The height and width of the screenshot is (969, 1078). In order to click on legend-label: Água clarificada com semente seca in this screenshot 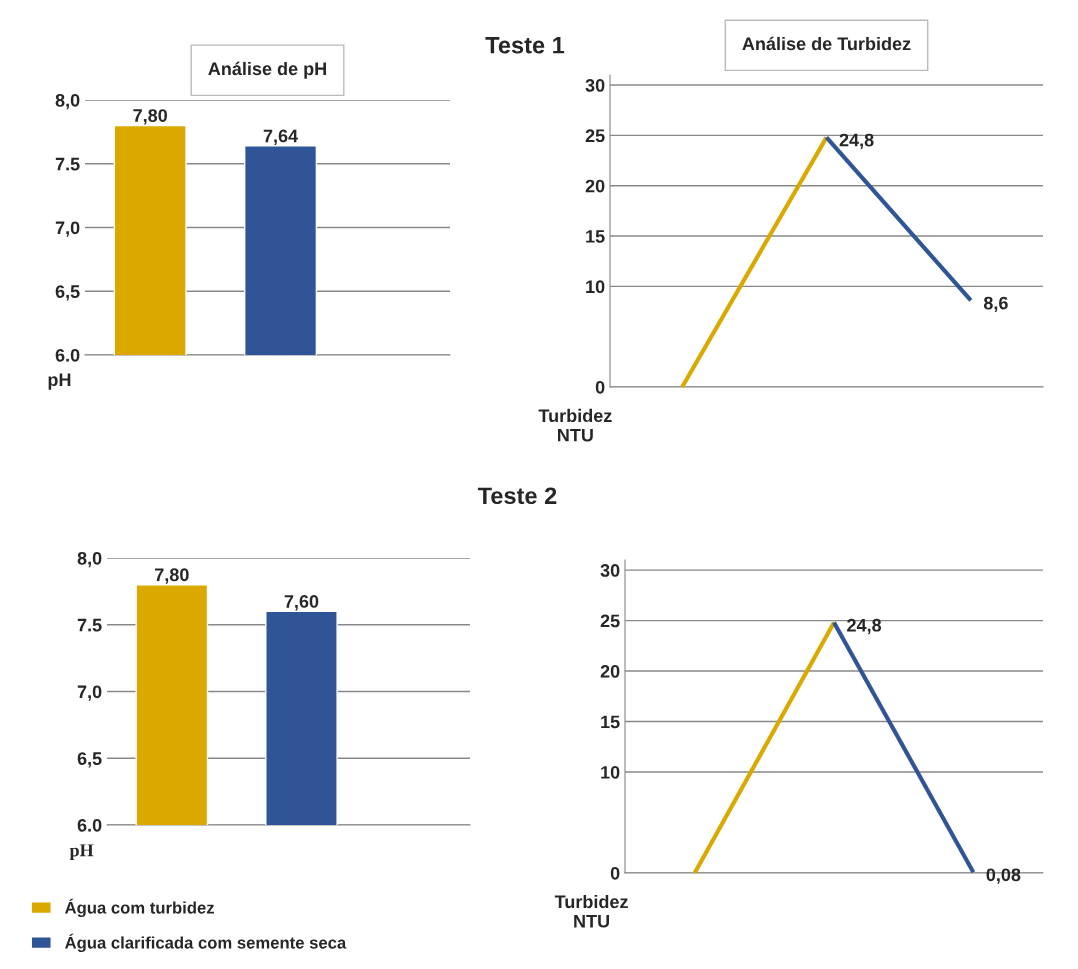, I will do `click(206, 943)`.